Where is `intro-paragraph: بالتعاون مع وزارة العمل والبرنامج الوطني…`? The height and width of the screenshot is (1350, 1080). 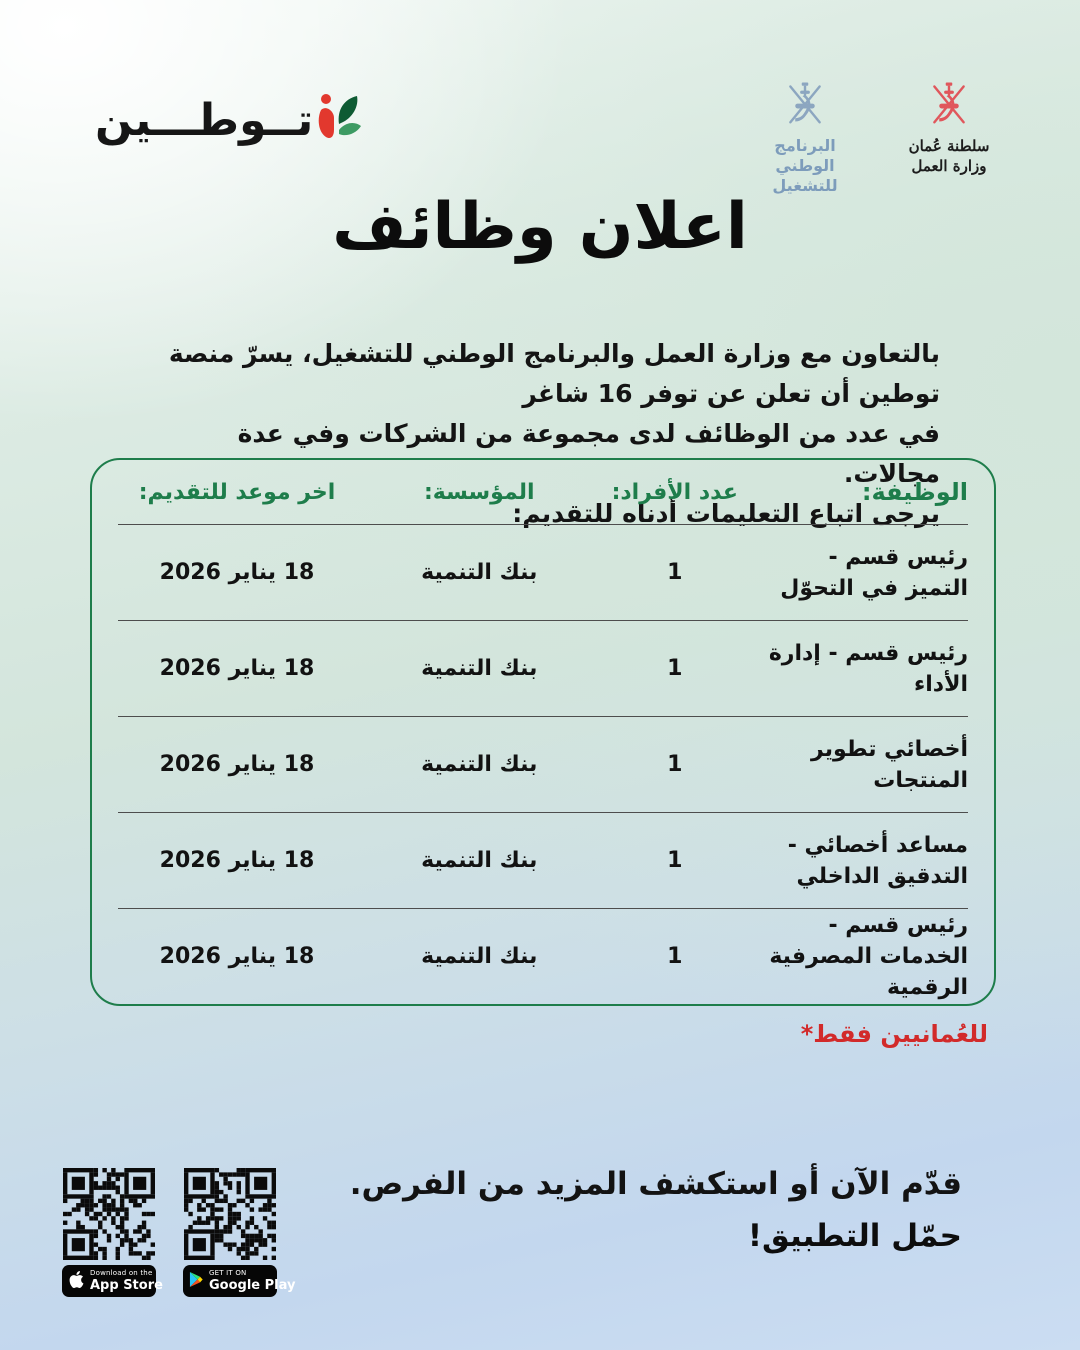 intro-paragraph: بالتعاون مع وزارة العمل والبرنامج الوطني… is located at coordinates (537, 434).